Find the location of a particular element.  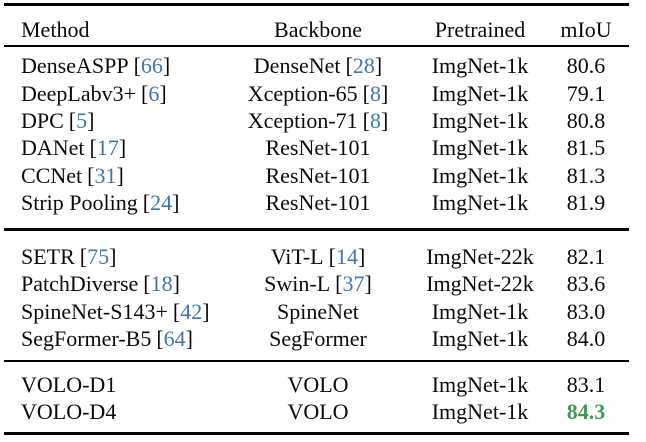

method-cell: DenseASPP [66] is located at coordinates (114, 66).